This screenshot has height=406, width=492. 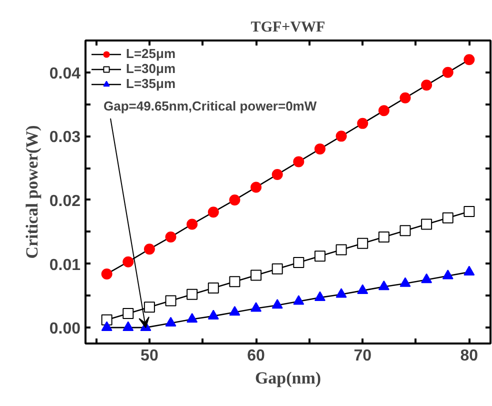 What do you see at coordinates (65, 201) in the screenshot?
I see `y-tick-label: 0.02` at bounding box center [65, 201].